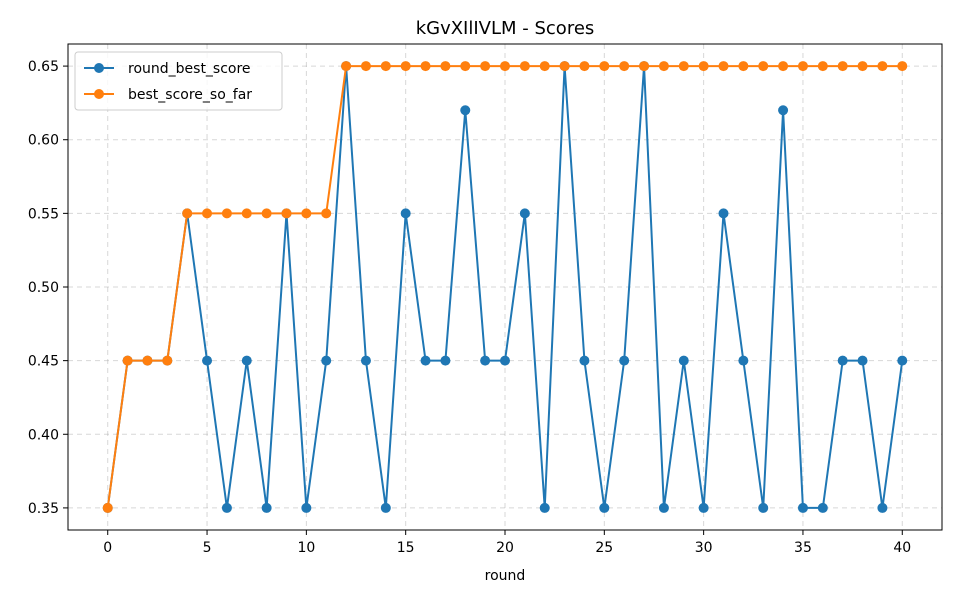 The height and width of the screenshot is (604, 960). Describe the element at coordinates (505, 576) in the screenshot. I see `x-axis-title: round` at that location.